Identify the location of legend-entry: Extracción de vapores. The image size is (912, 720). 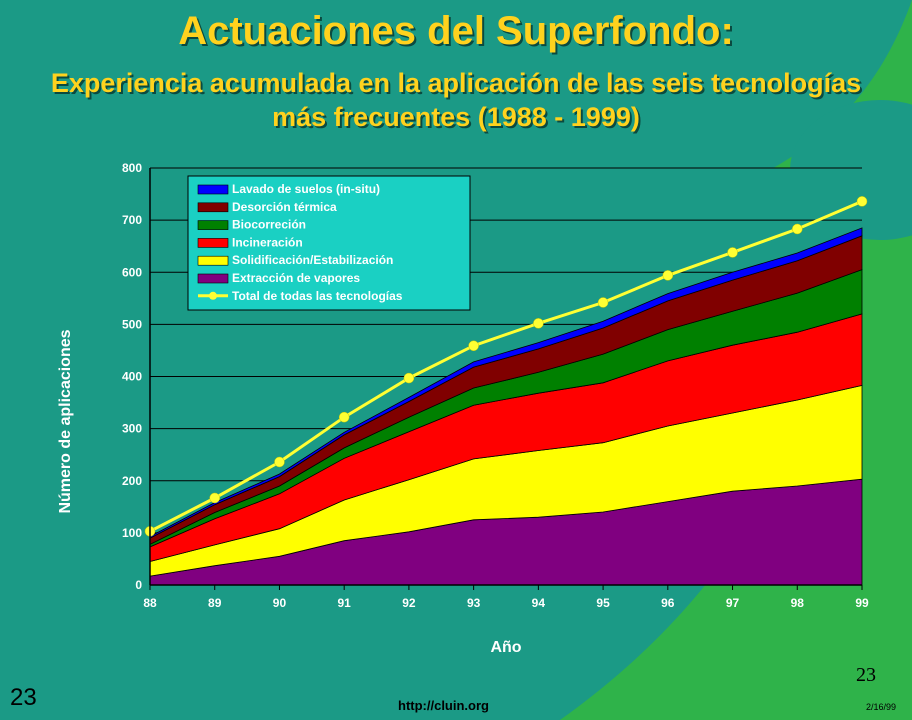
(296, 278).